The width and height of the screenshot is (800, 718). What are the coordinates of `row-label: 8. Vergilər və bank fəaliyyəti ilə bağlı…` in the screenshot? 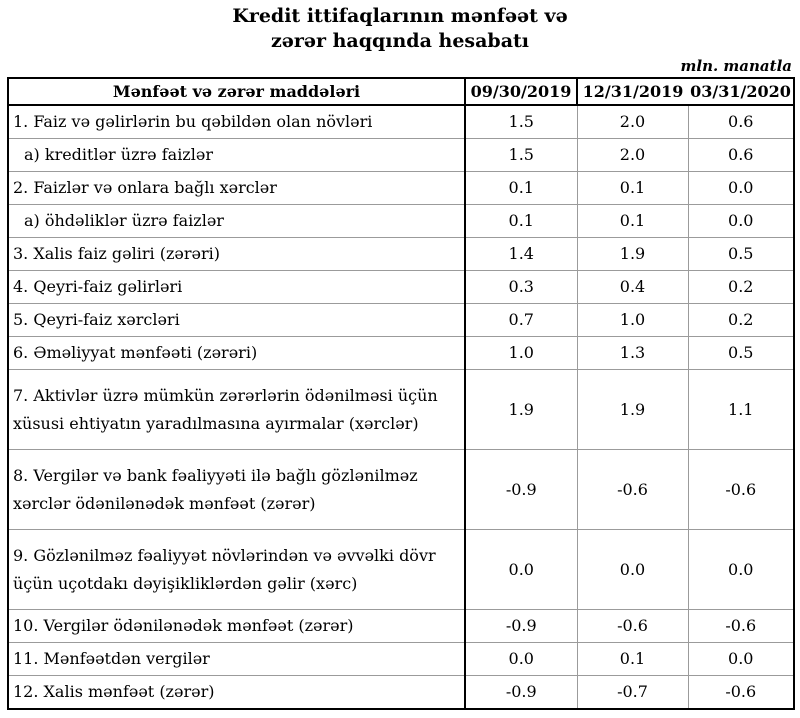 It's located at (236, 489).